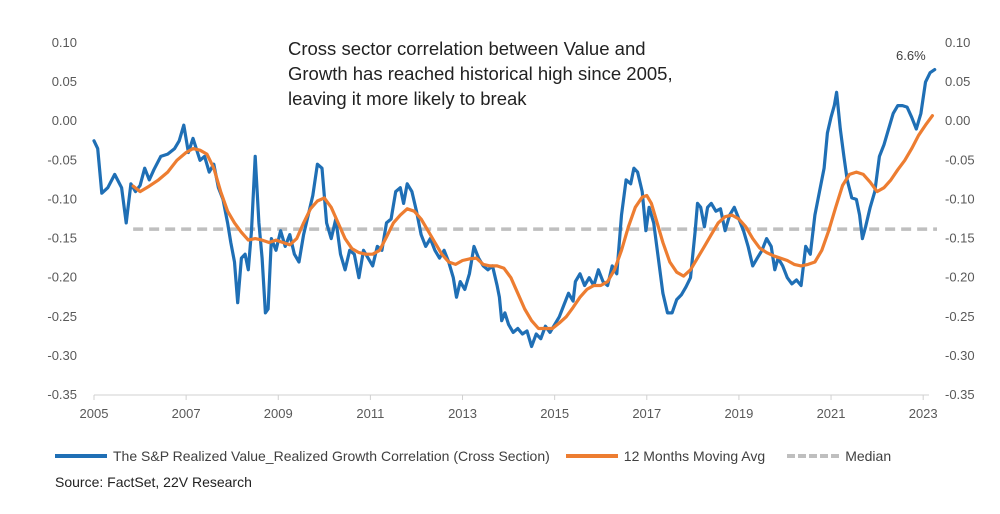  Describe the element at coordinates (64, 42) in the screenshot. I see `y-tick-label-left: 0.10` at that location.